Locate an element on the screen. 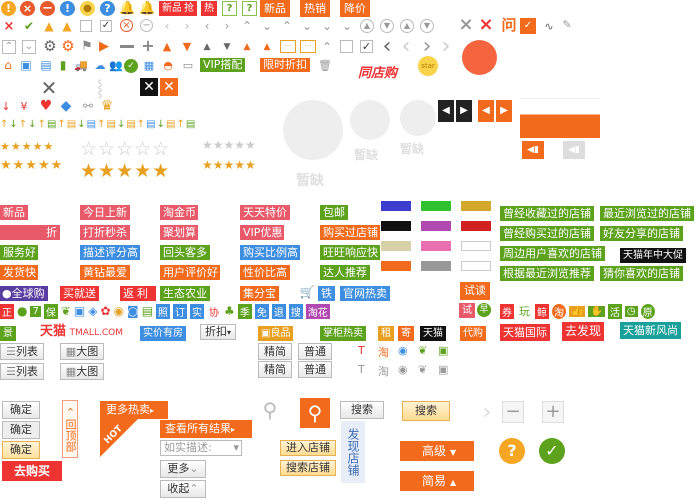  close-red-icon: × is located at coordinates (486, 24).